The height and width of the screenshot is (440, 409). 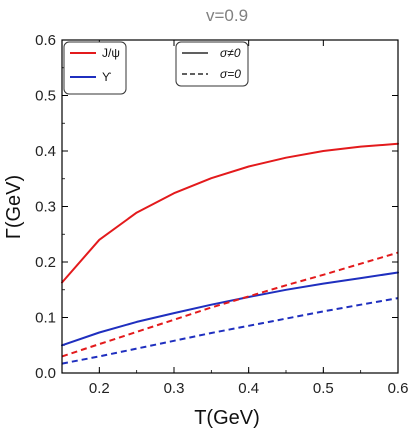 What do you see at coordinates (107, 77) in the screenshot?
I see `legend-label: ϒ` at bounding box center [107, 77].